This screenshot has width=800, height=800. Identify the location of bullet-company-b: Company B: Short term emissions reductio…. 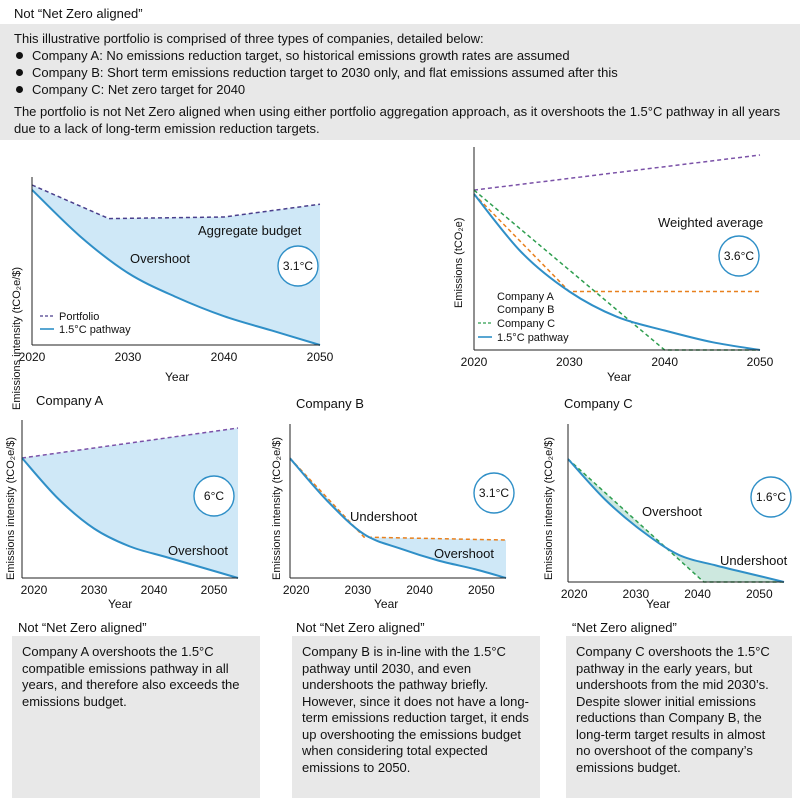
(400, 72).